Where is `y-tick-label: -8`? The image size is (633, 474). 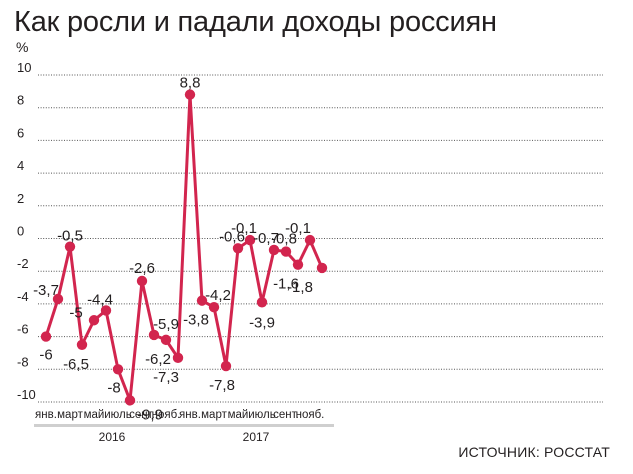 y-tick-label: -8 is located at coordinates (23, 361).